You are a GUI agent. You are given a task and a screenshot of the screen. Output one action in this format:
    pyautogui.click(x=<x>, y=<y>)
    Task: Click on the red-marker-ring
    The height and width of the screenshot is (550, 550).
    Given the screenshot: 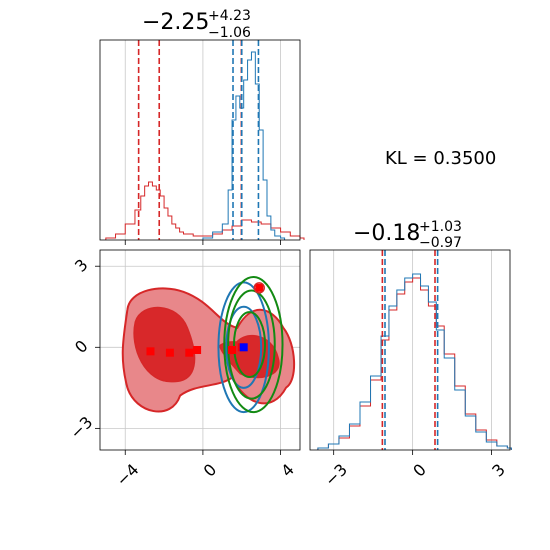 What is the action you would take?
    pyautogui.click(x=259, y=288)
    